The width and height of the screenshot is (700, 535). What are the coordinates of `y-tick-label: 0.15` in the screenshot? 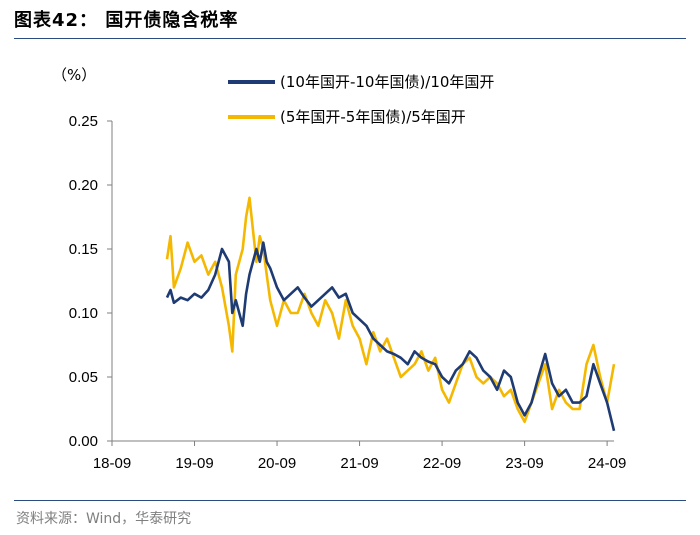 It's located at (83, 249).